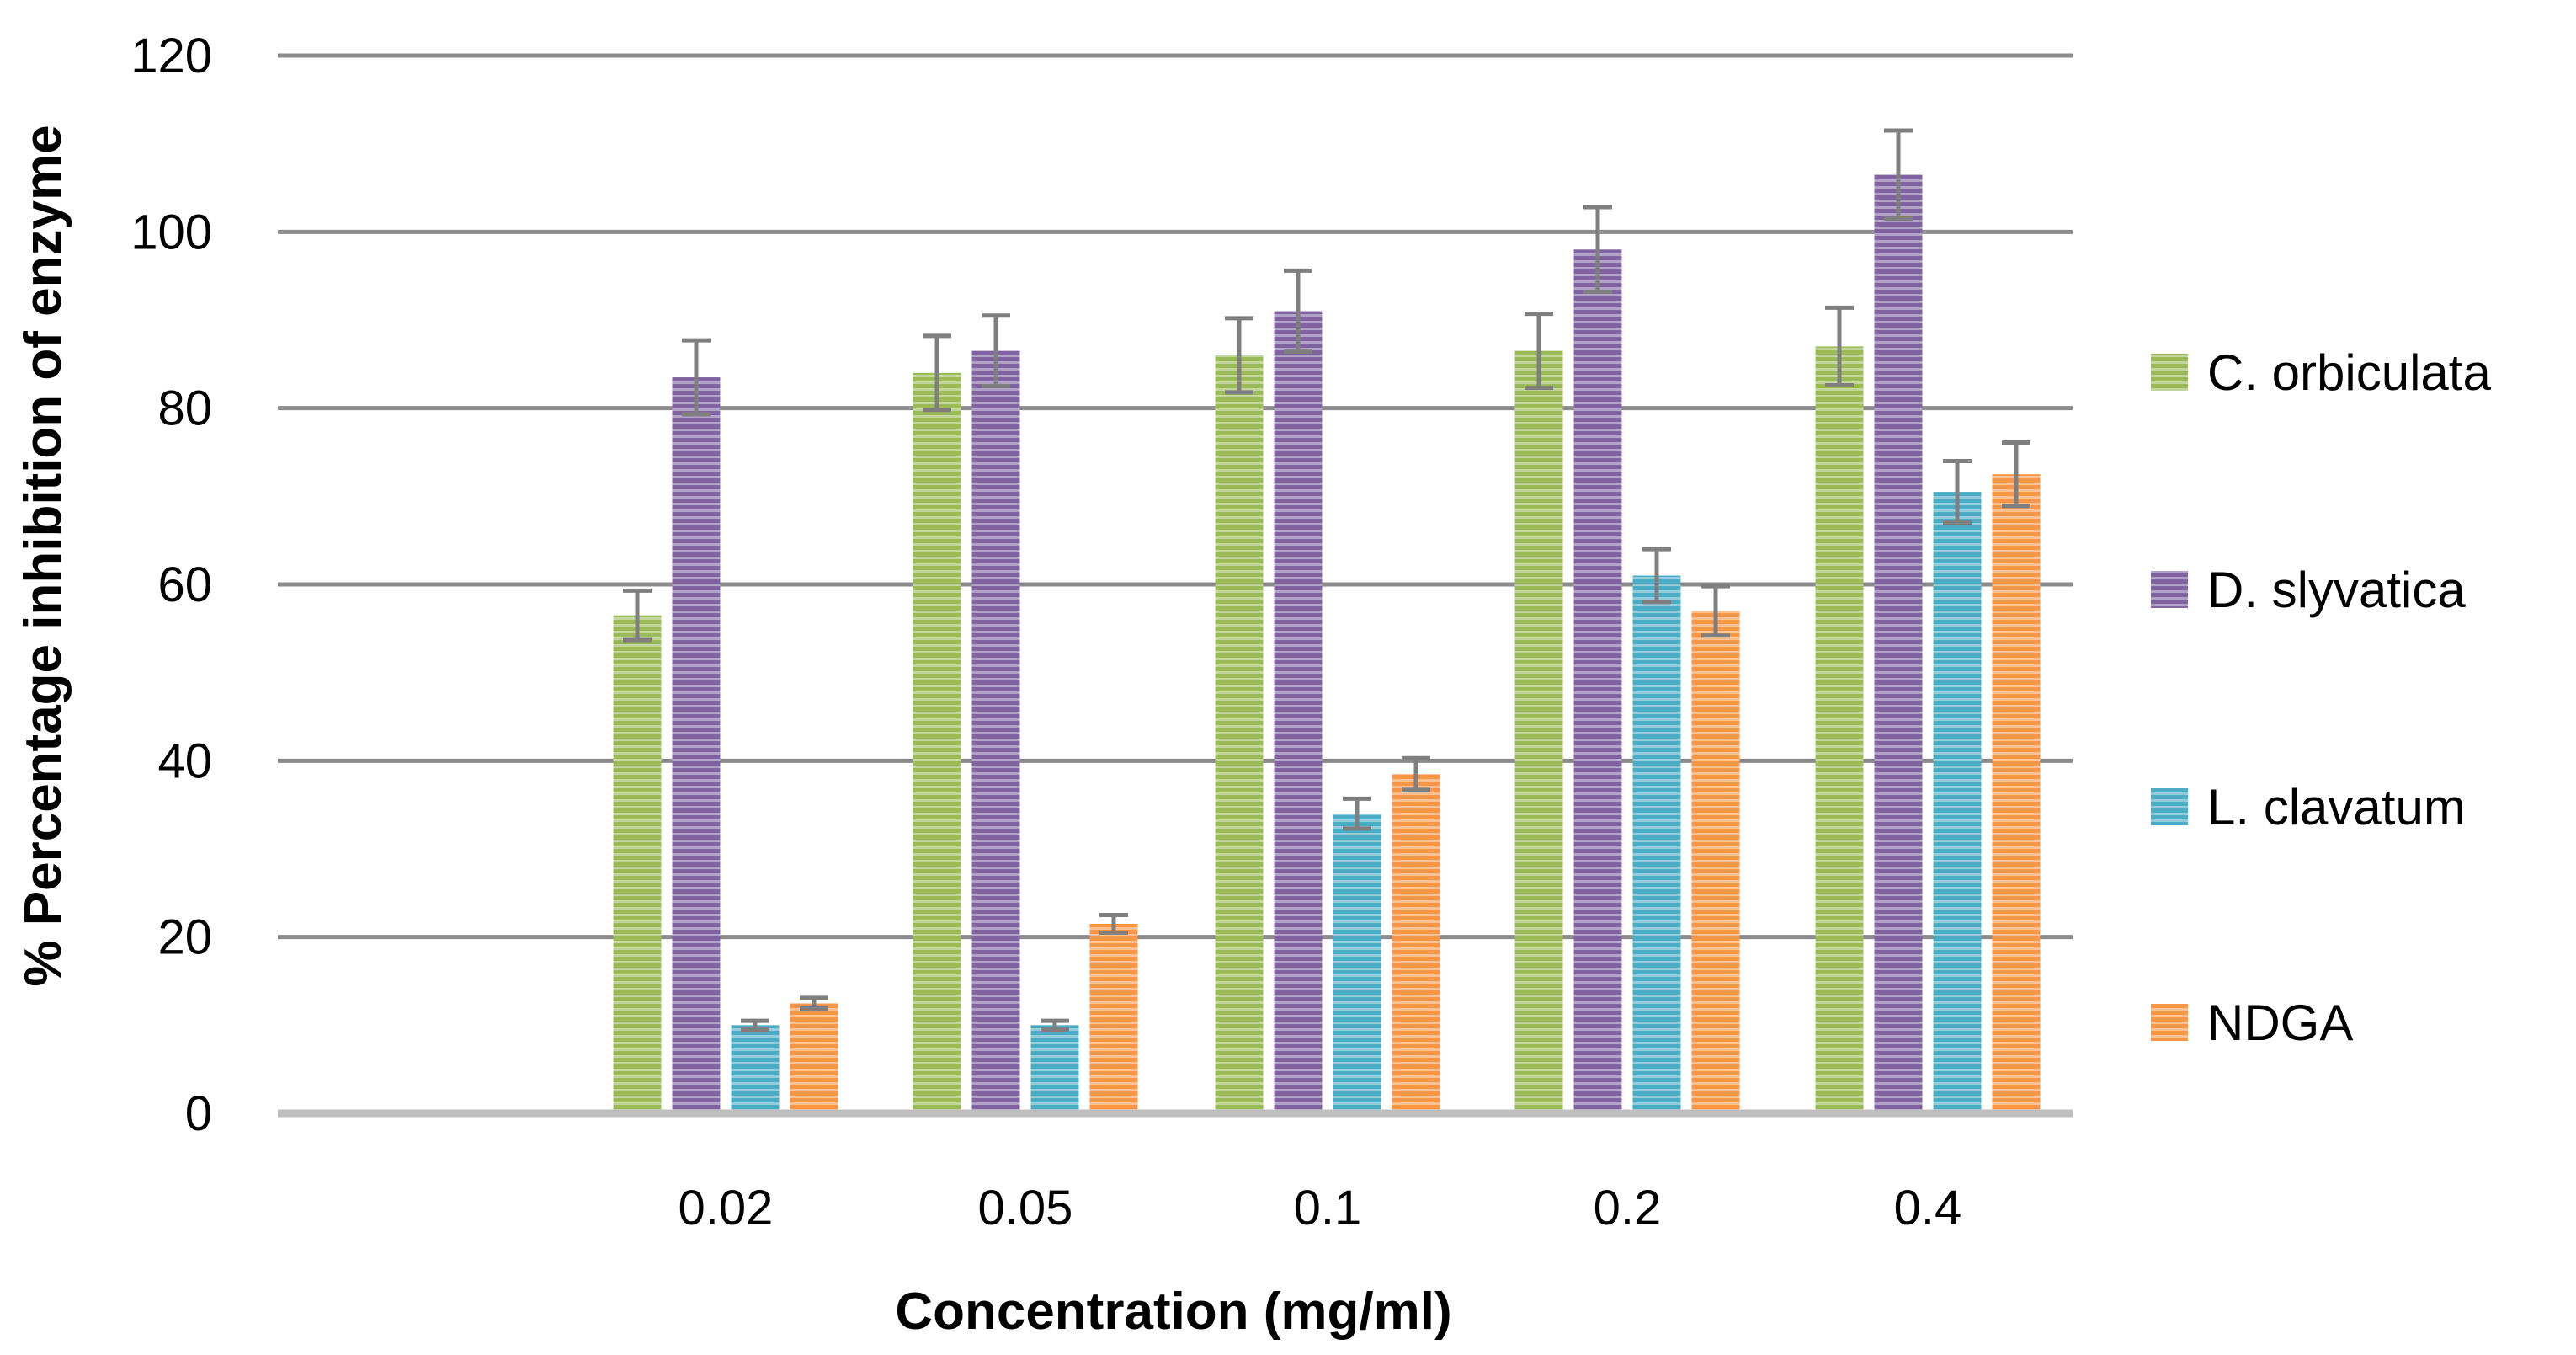 This screenshot has height=1355, width=2576. I want to click on legend-label-l-clavatum: L. clavatum, so click(2337, 807).